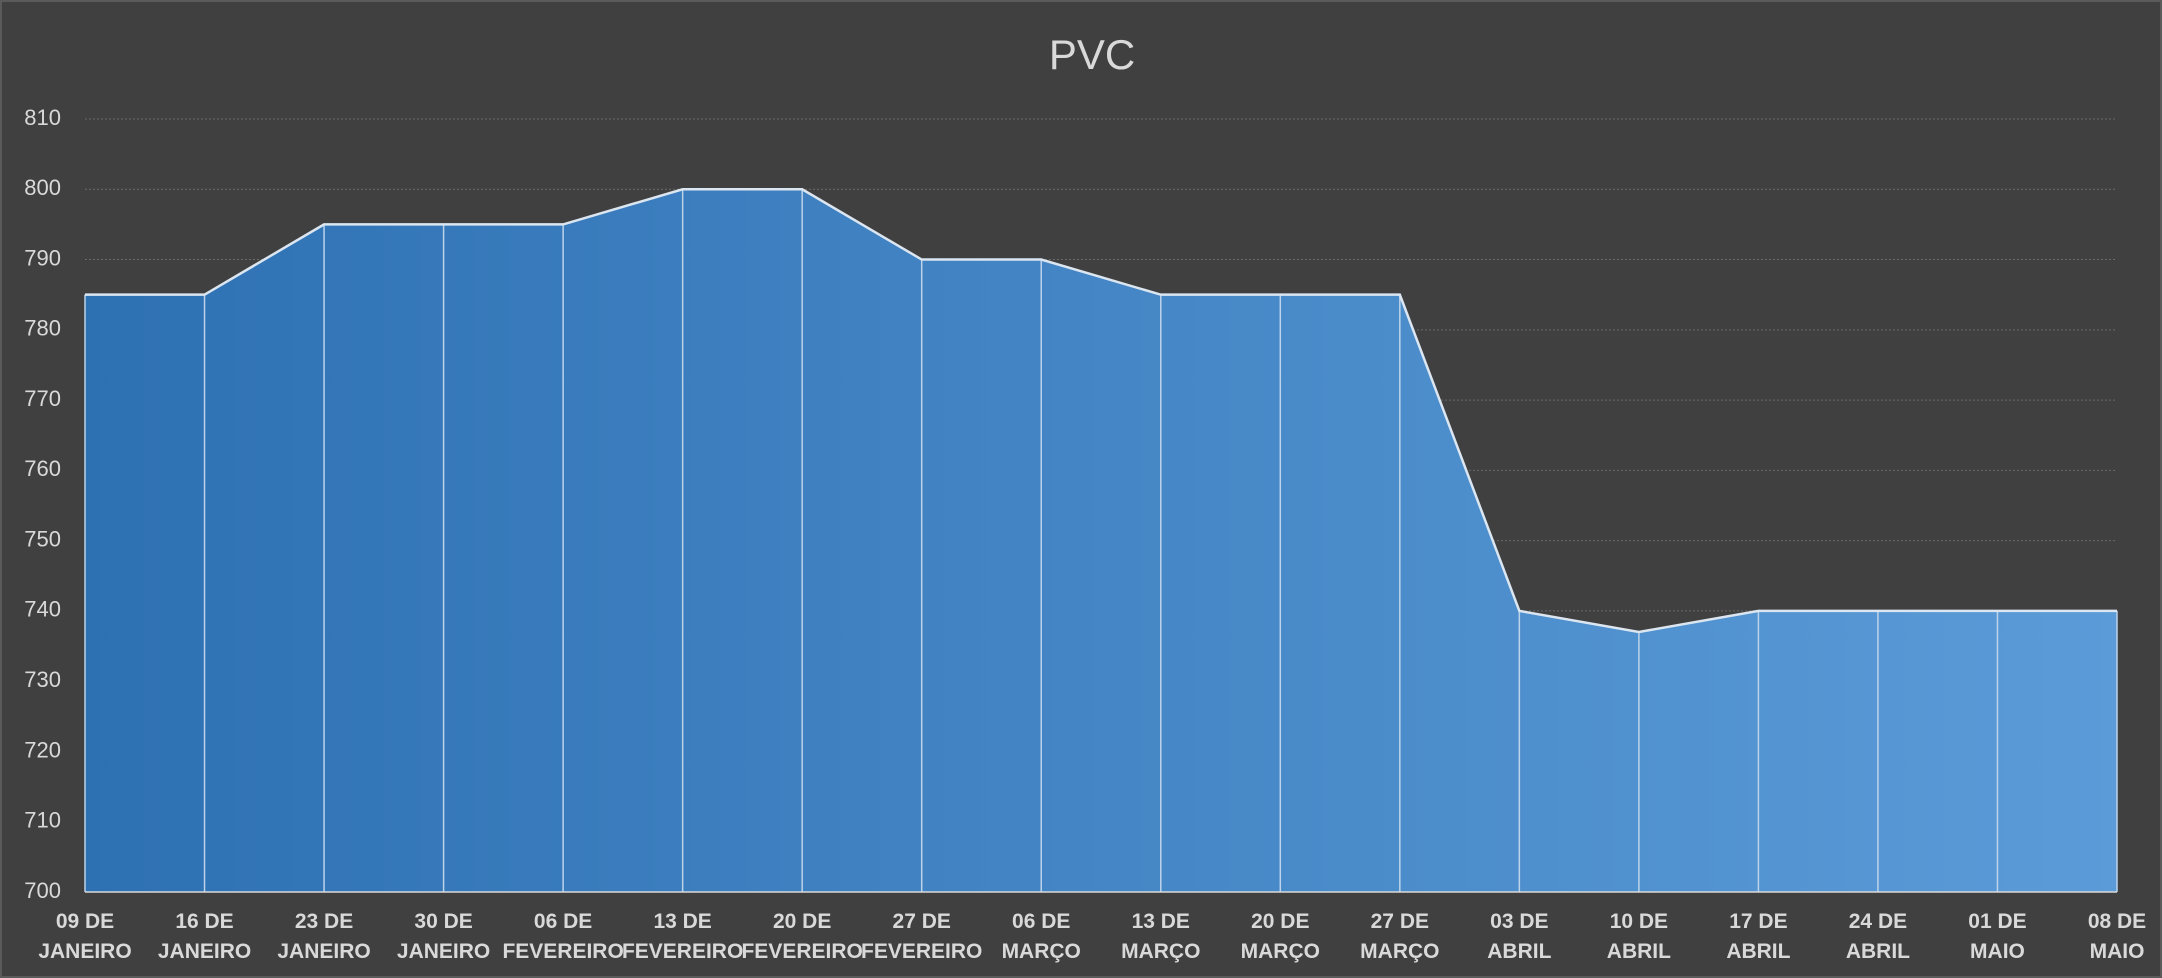 This screenshot has width=2162, height=978. Describe the element at coordinates (682, 936) in the screenshot. I see `x-tick-label: 13 DE FEVEREIRO` at that location.